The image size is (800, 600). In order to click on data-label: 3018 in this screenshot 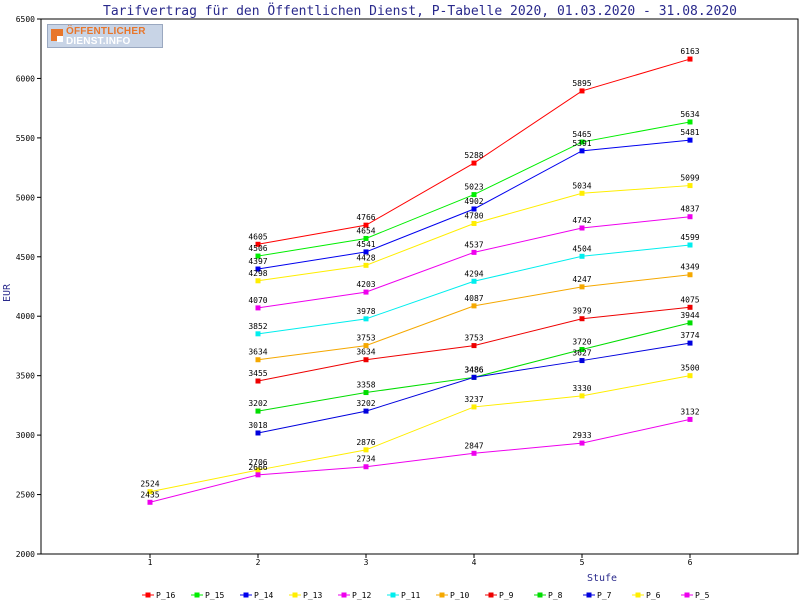, I will do `click(257, 425)`.